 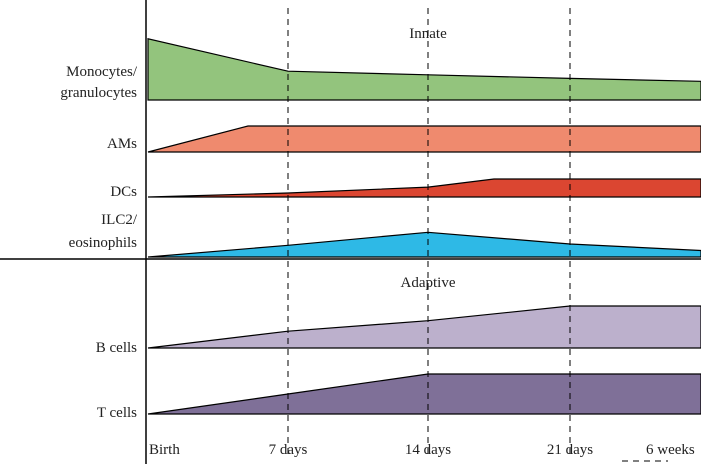 What do you see at coordinates (424, 394) in the screenshot?
I see `area-tcells` at bounding box center [424, 394].